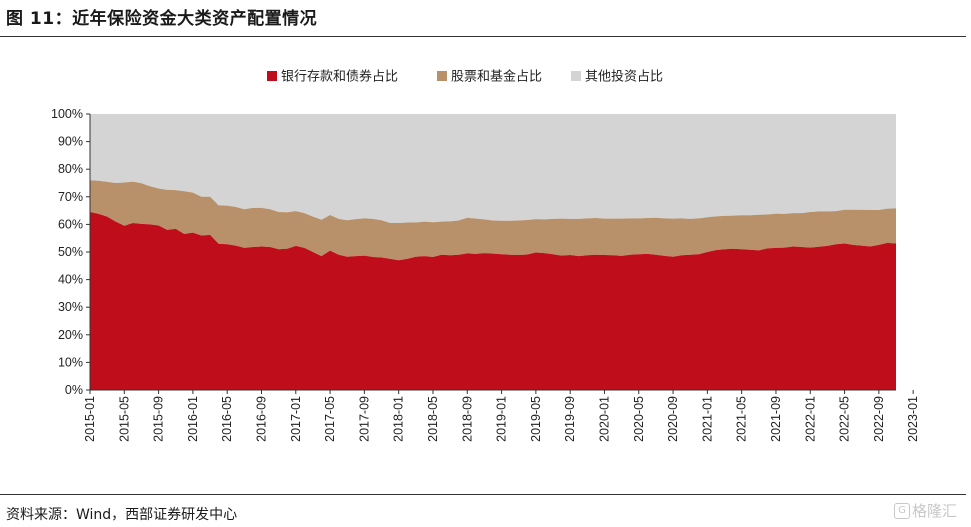  Describe the element at coordinates (90, 419) in the screenshot. I see `x-tick-label: 2015-01` at that location.